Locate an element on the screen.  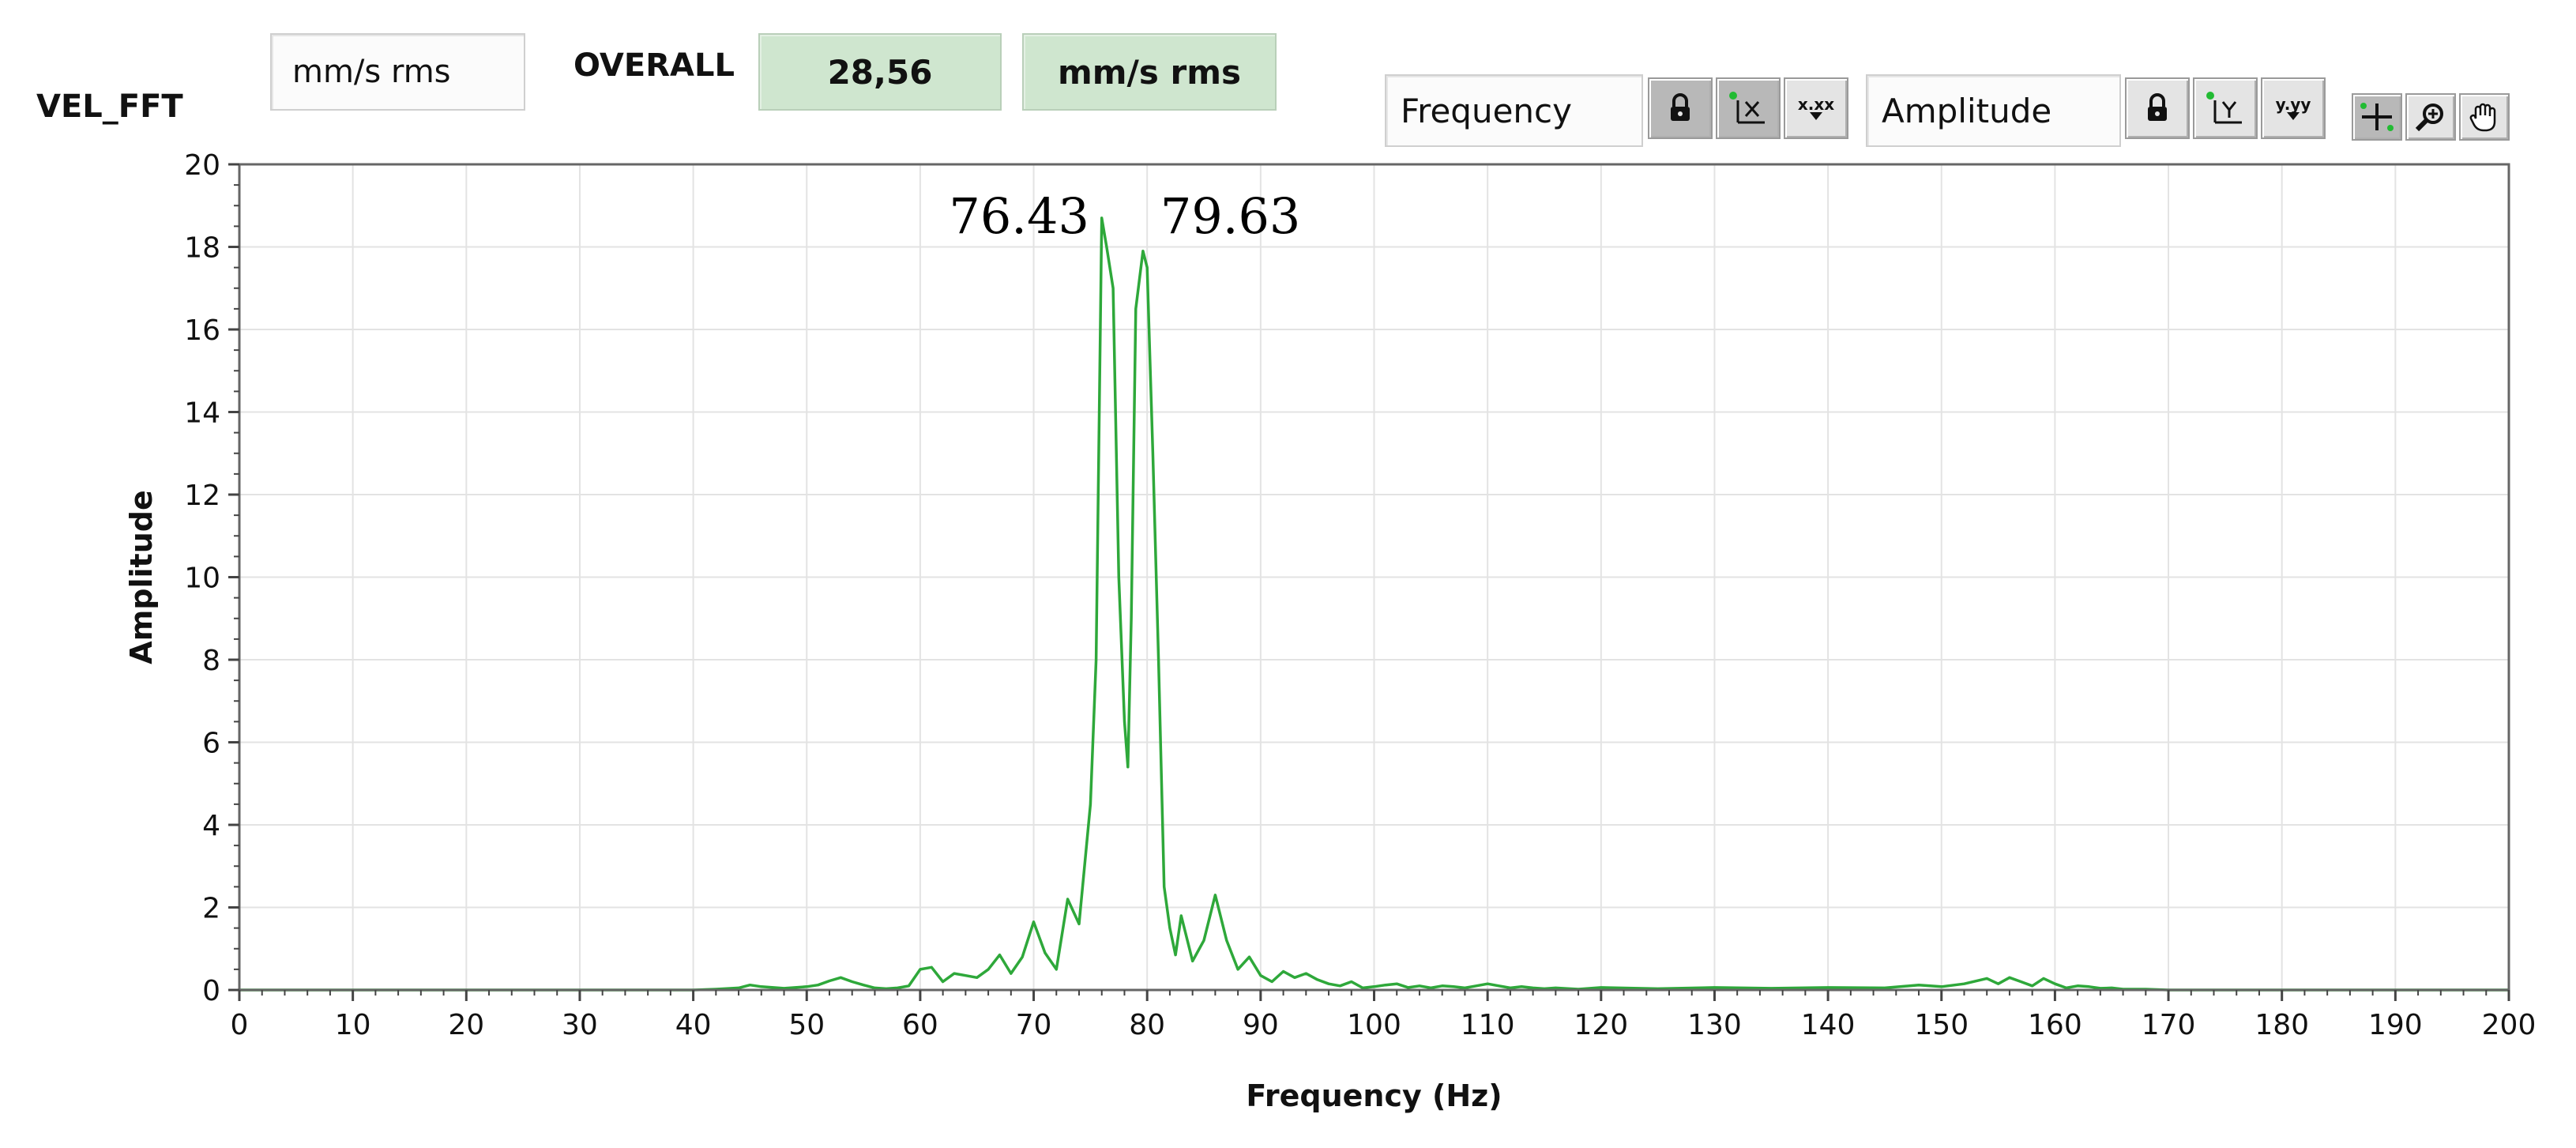
zoom-tool-button is located at coordinates (2431, 117).